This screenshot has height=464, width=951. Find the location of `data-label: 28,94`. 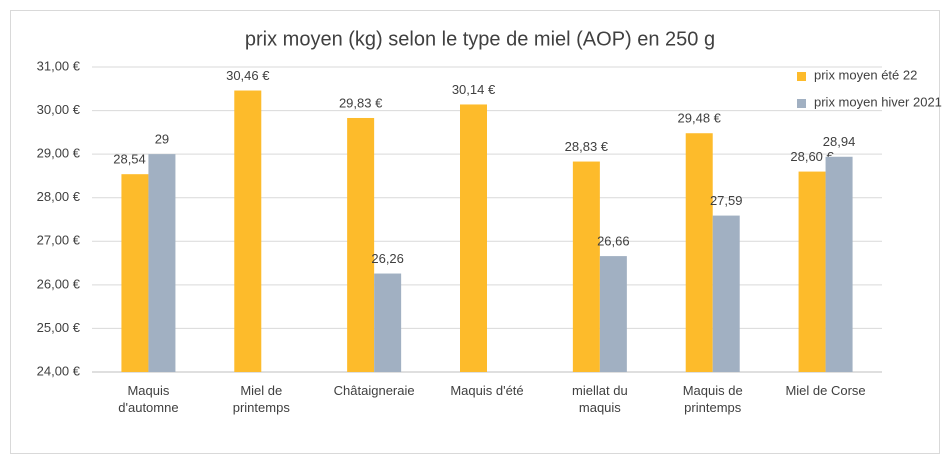

data-label: 28,94 is located at coordinates (839, 141).